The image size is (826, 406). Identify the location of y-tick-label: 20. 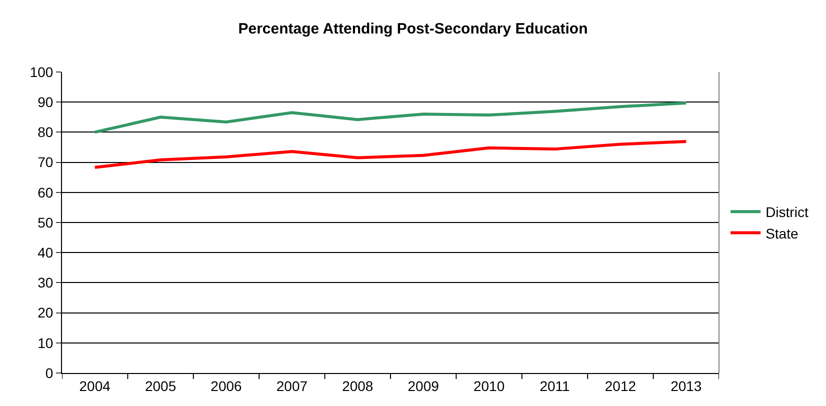
(46, 312).